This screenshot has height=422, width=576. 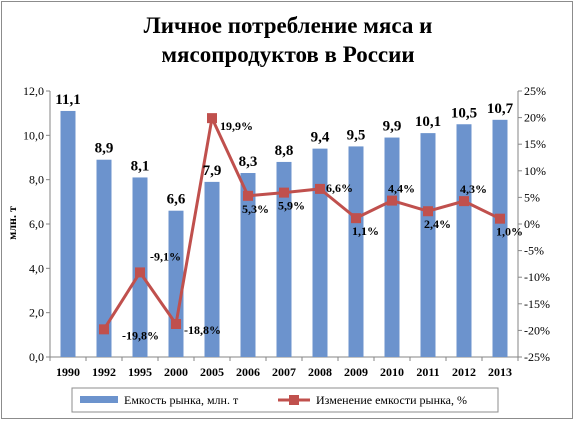 I want to click on x-tick-label: 2012, so click(x=464, y=372).